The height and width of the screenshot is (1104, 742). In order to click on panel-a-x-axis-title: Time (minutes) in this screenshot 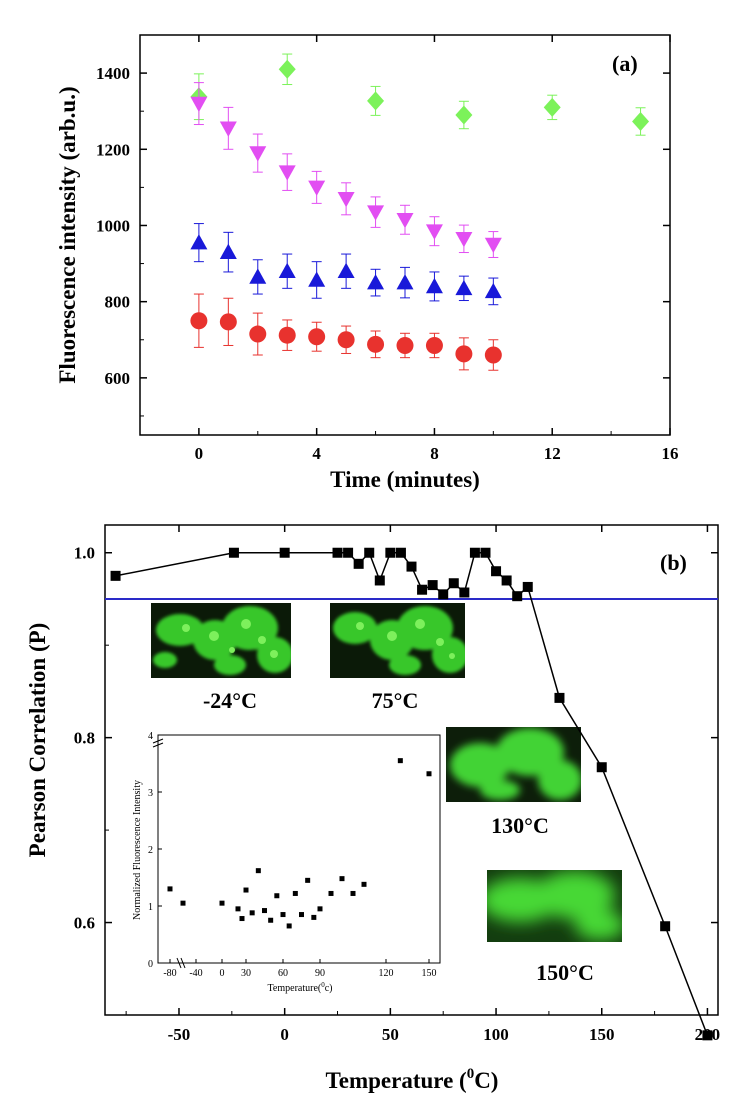, I will do `click(405, 479)`.